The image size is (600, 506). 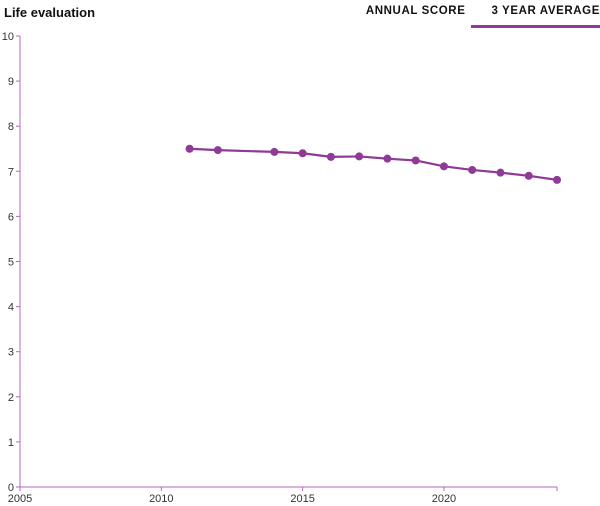 What do you see at coordinates (535, 16) in the screenshot?
I see `tab-3-year-average: 3 YEAR AVERAGE` at bounding box center [535, 16].